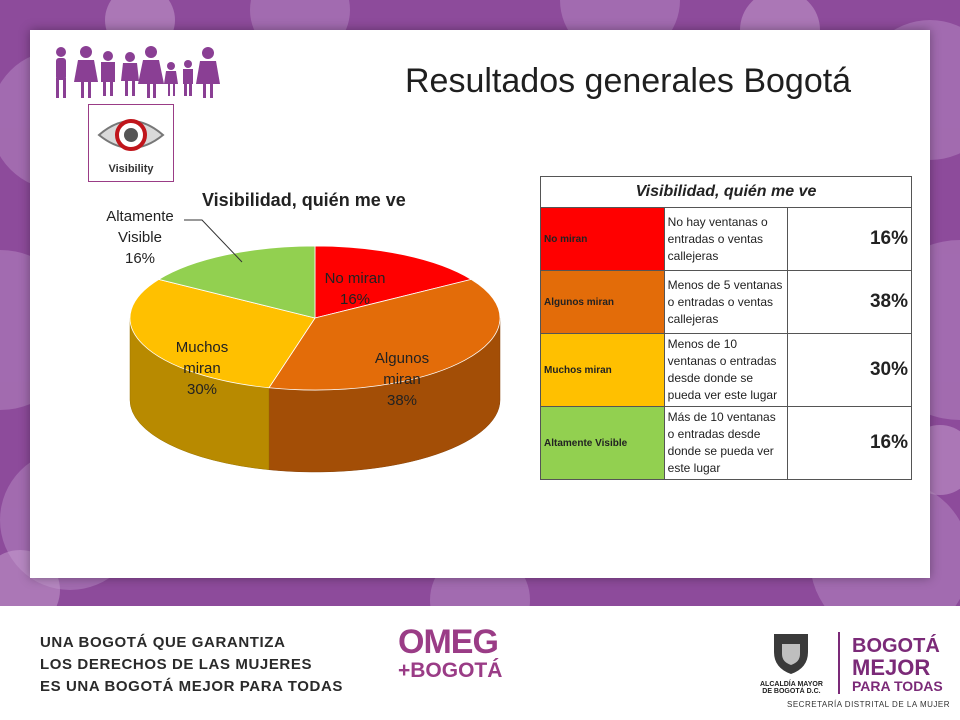 This screenshot has height=720, width=960. Describe the element at coordinates (448, 642) in the screenshot. I see `omeg-title: OMEG` at that location.